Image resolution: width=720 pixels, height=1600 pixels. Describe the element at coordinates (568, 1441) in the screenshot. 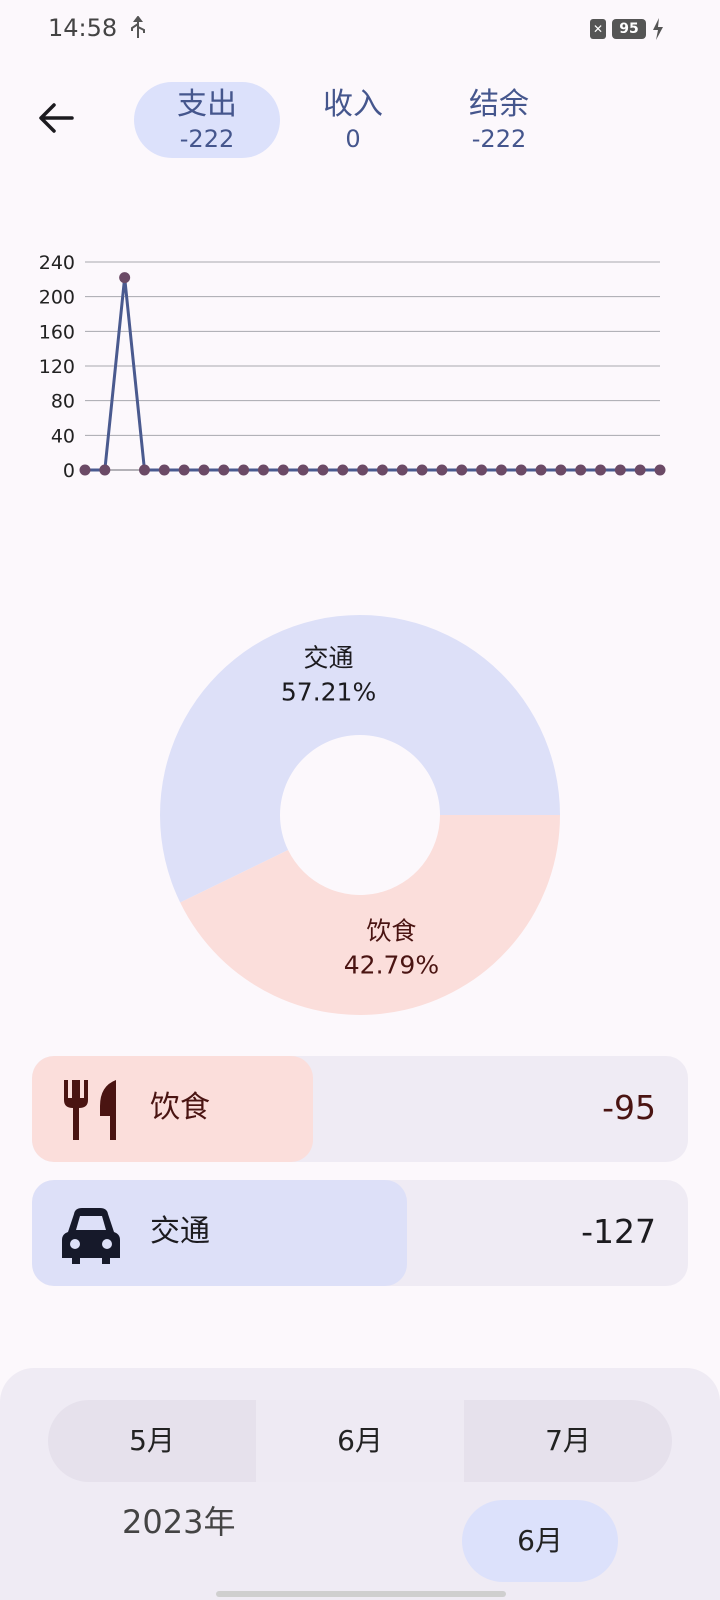

I see `month-next: 7月` at that location.